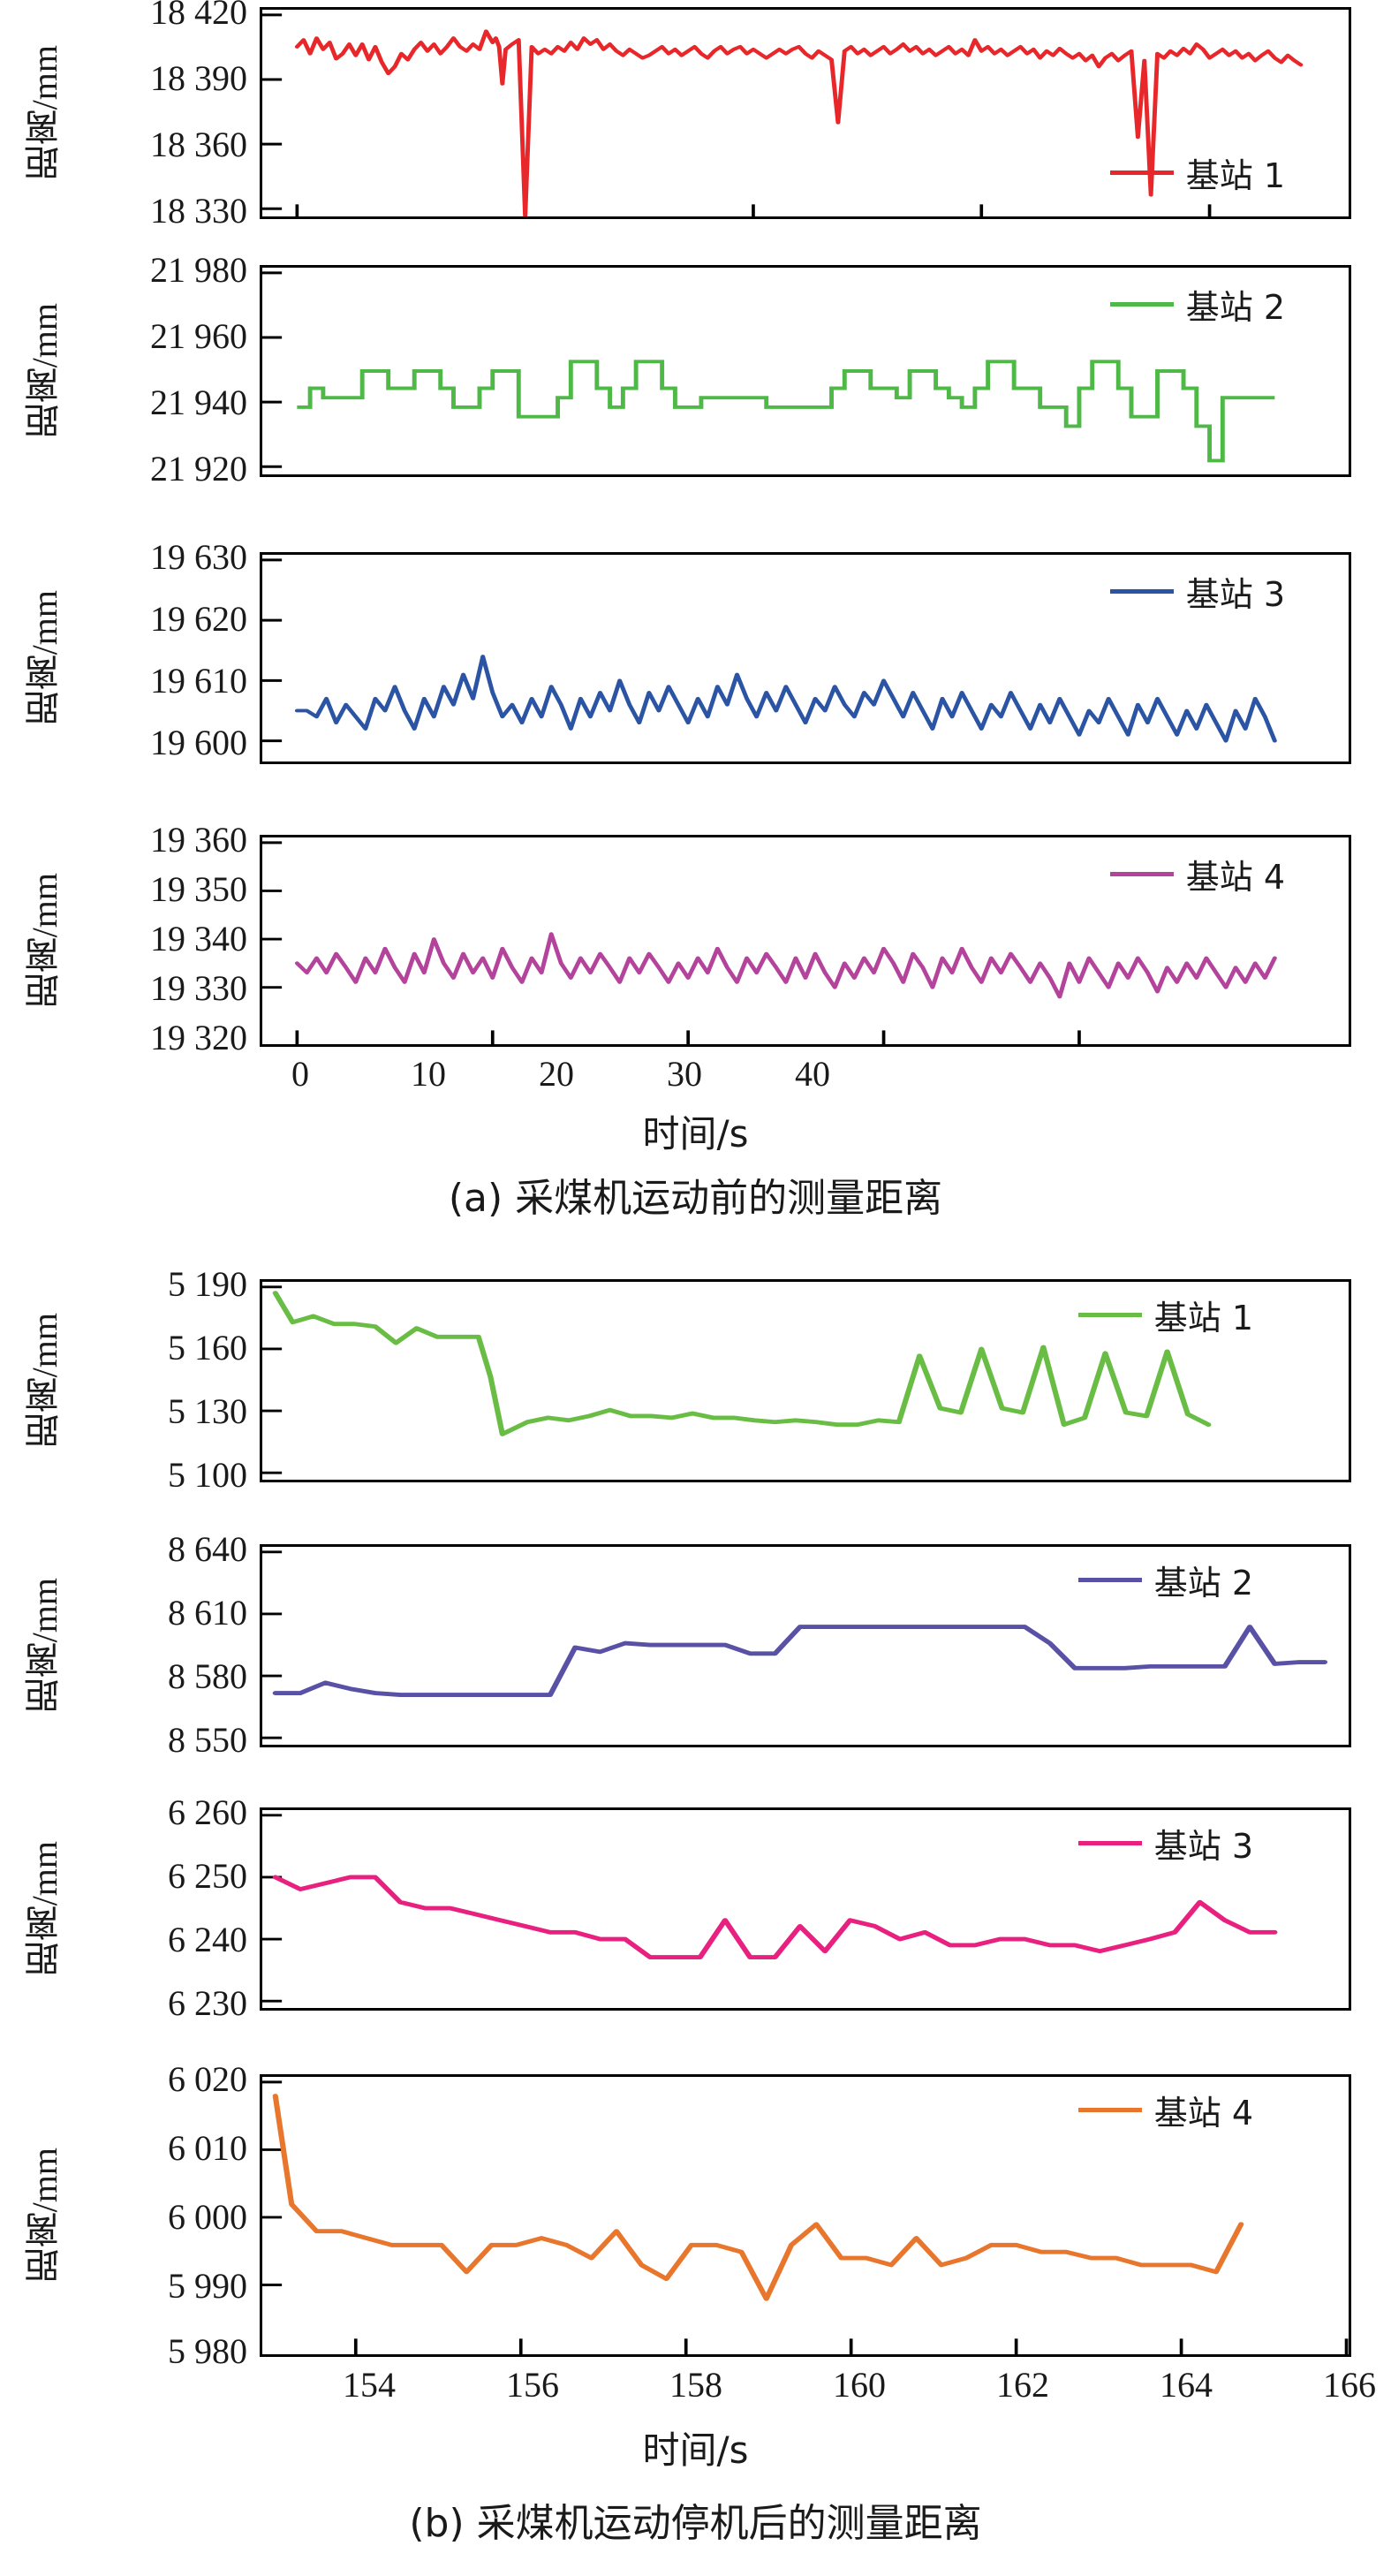 The width and height of the screenshot is (1391, 2576). Describe the element at coordinates (556, 1074) in the screenshot. I see `x-tick: 20` at that location.